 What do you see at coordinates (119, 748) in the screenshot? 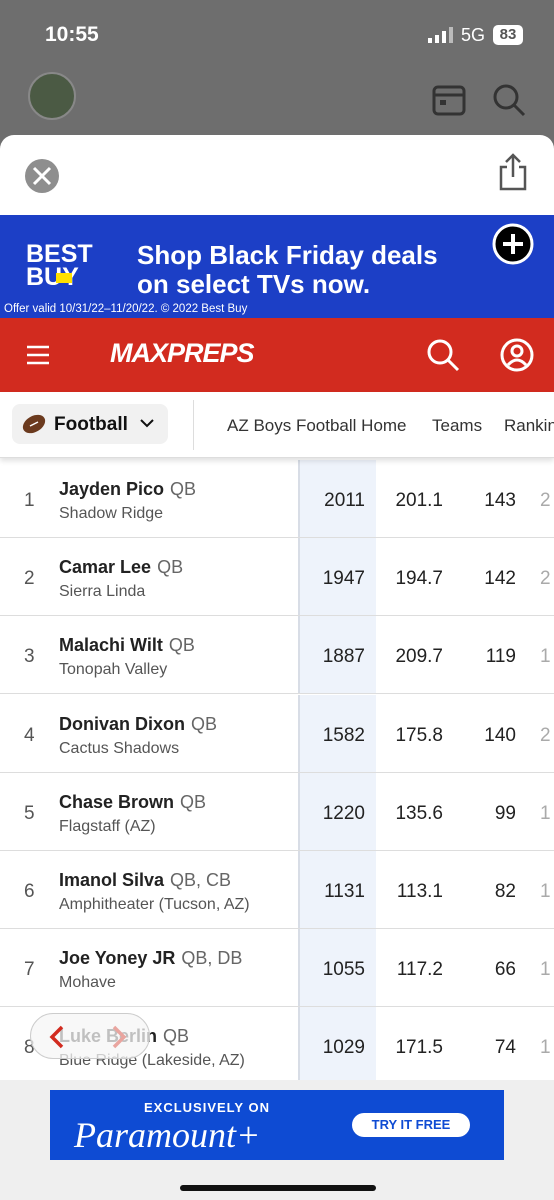
I see `school: Cactus Shadows` at bounding box center [119, 748].